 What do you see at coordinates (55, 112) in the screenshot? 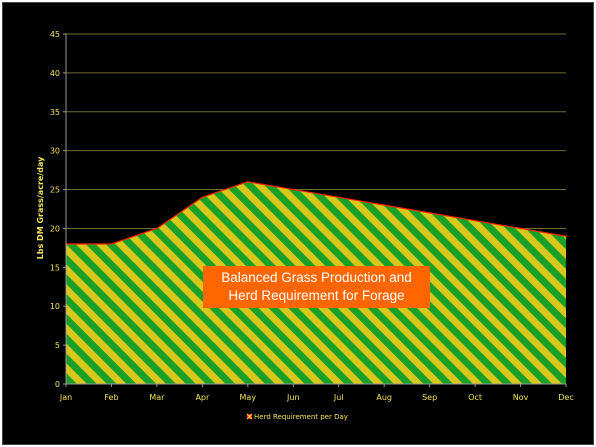
I see `y-tick-label: 35` at bounding box center [55, 112].